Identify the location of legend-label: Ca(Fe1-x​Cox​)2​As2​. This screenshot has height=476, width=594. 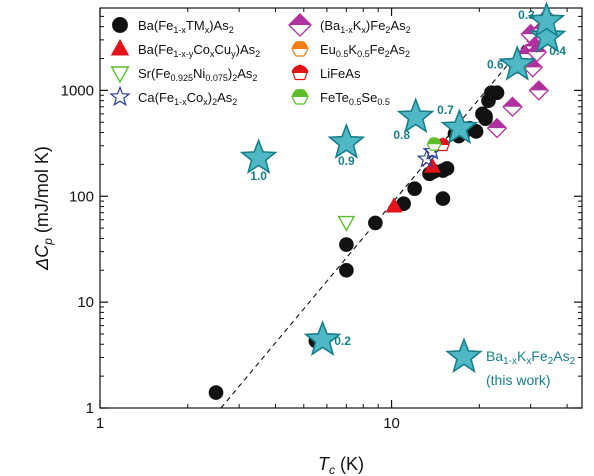
(187, 98).